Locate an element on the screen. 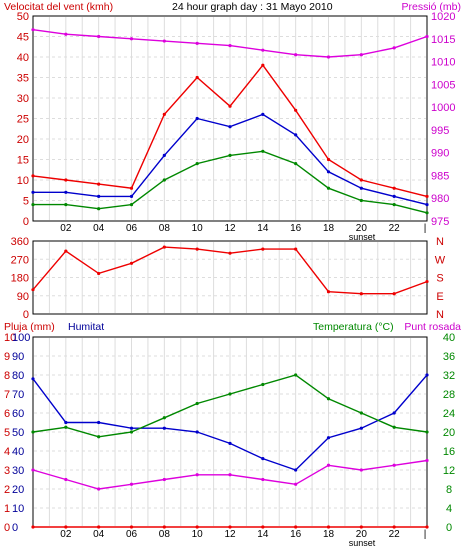 The image size is (465, 559). wind-x-tick-label: 20 is located at coordinates (362, 228).